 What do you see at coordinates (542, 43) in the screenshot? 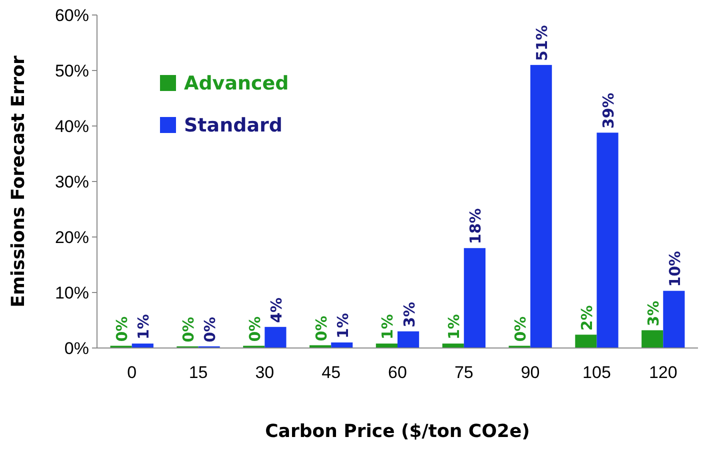
I see `data-label: 51%` at bounding box center [542, 43].